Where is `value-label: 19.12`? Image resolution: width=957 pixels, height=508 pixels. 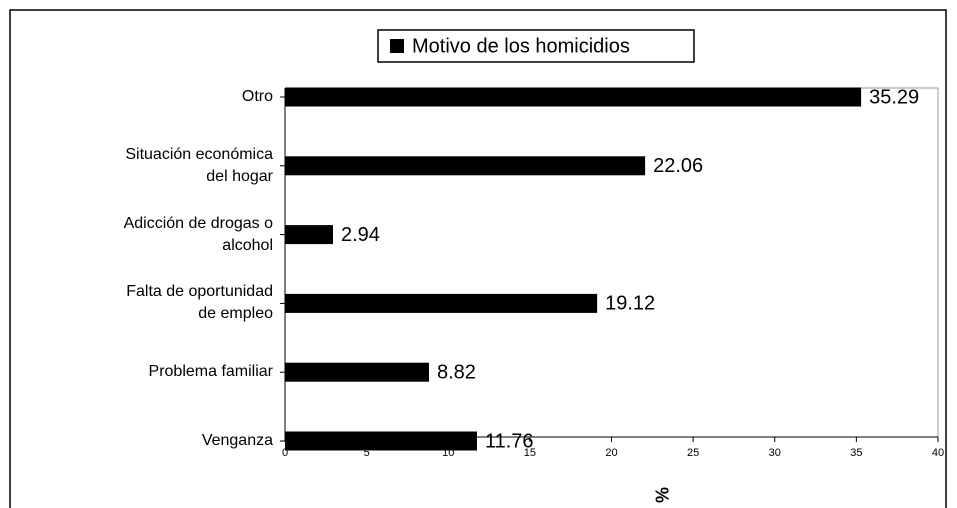
value-label: 19.12 is located at coordinates (630, 304).